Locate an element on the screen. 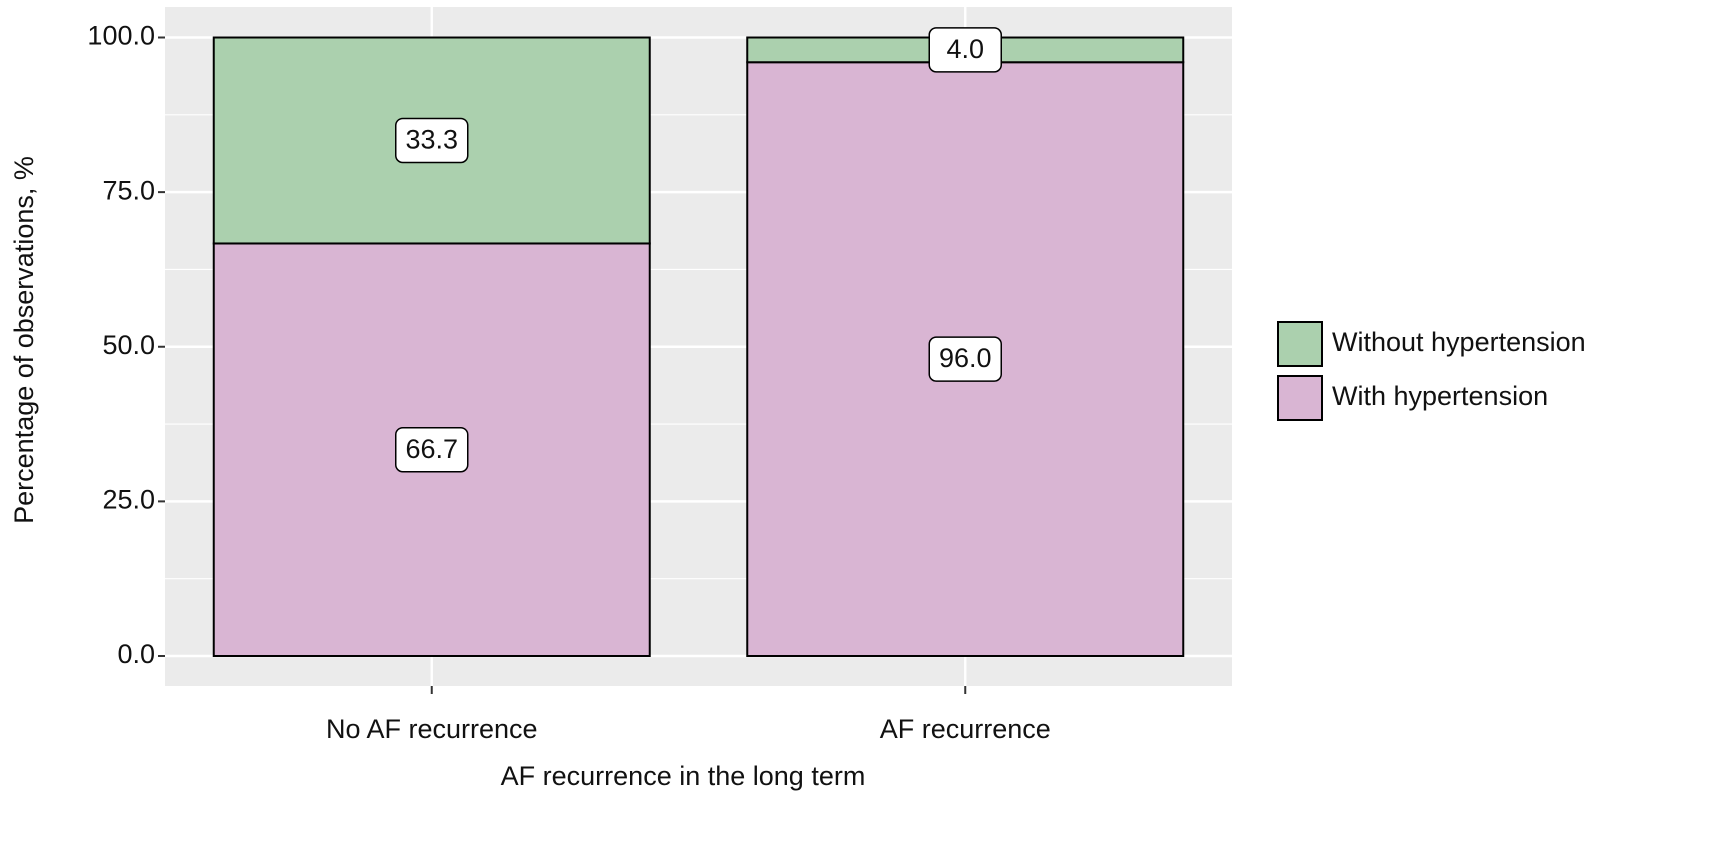 This screenshot has width=1721, height=842. y-tick-label: 25.0 is located at coordinates (128, 500).